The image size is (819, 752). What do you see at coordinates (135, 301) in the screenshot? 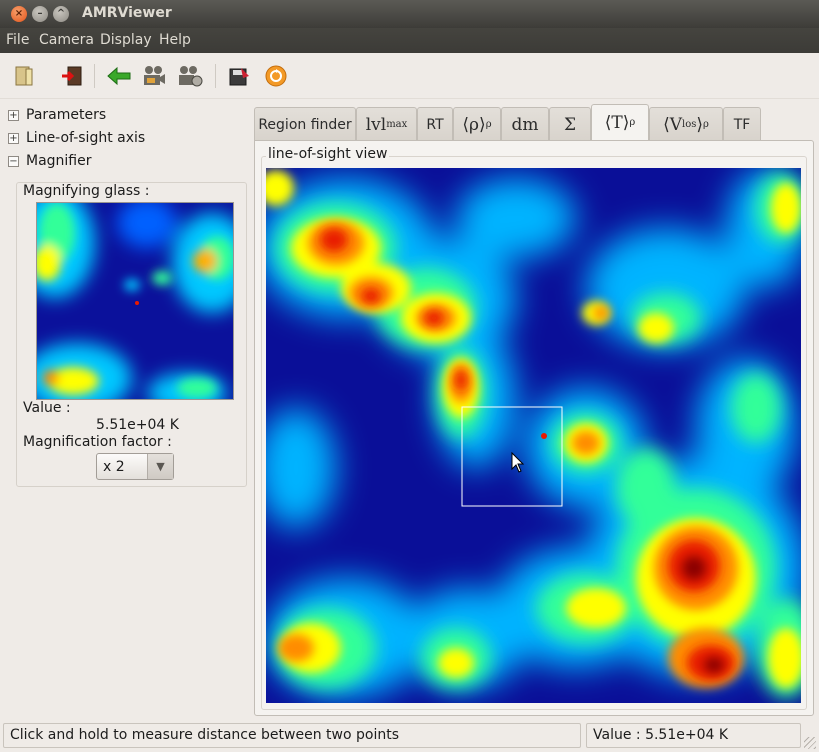
I see `magnified-image` at bounding box center [135, 301].